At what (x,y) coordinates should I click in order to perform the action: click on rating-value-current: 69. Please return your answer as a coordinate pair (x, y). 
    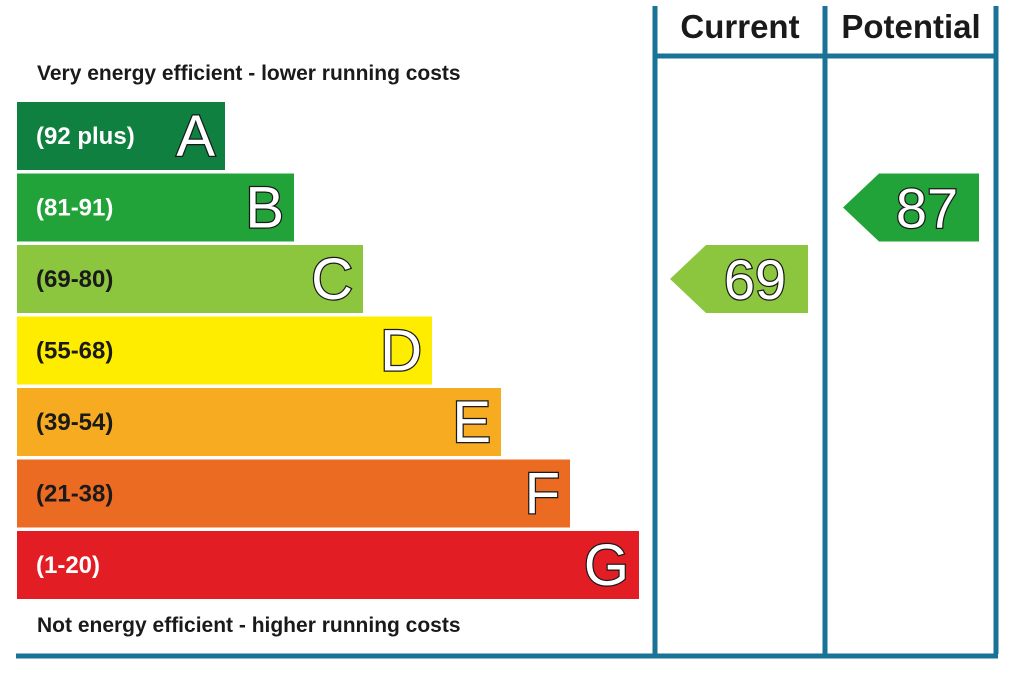
    Looking at the image, I should click on (755, 279).